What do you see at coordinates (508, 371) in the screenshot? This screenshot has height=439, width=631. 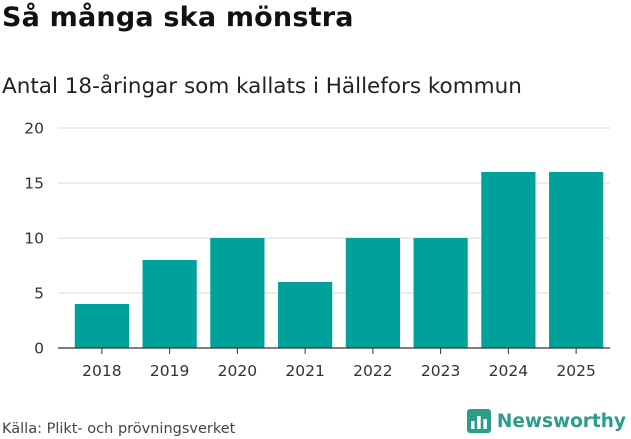 I see `x-tick-label: 2024` at bounding box center [508, 371].